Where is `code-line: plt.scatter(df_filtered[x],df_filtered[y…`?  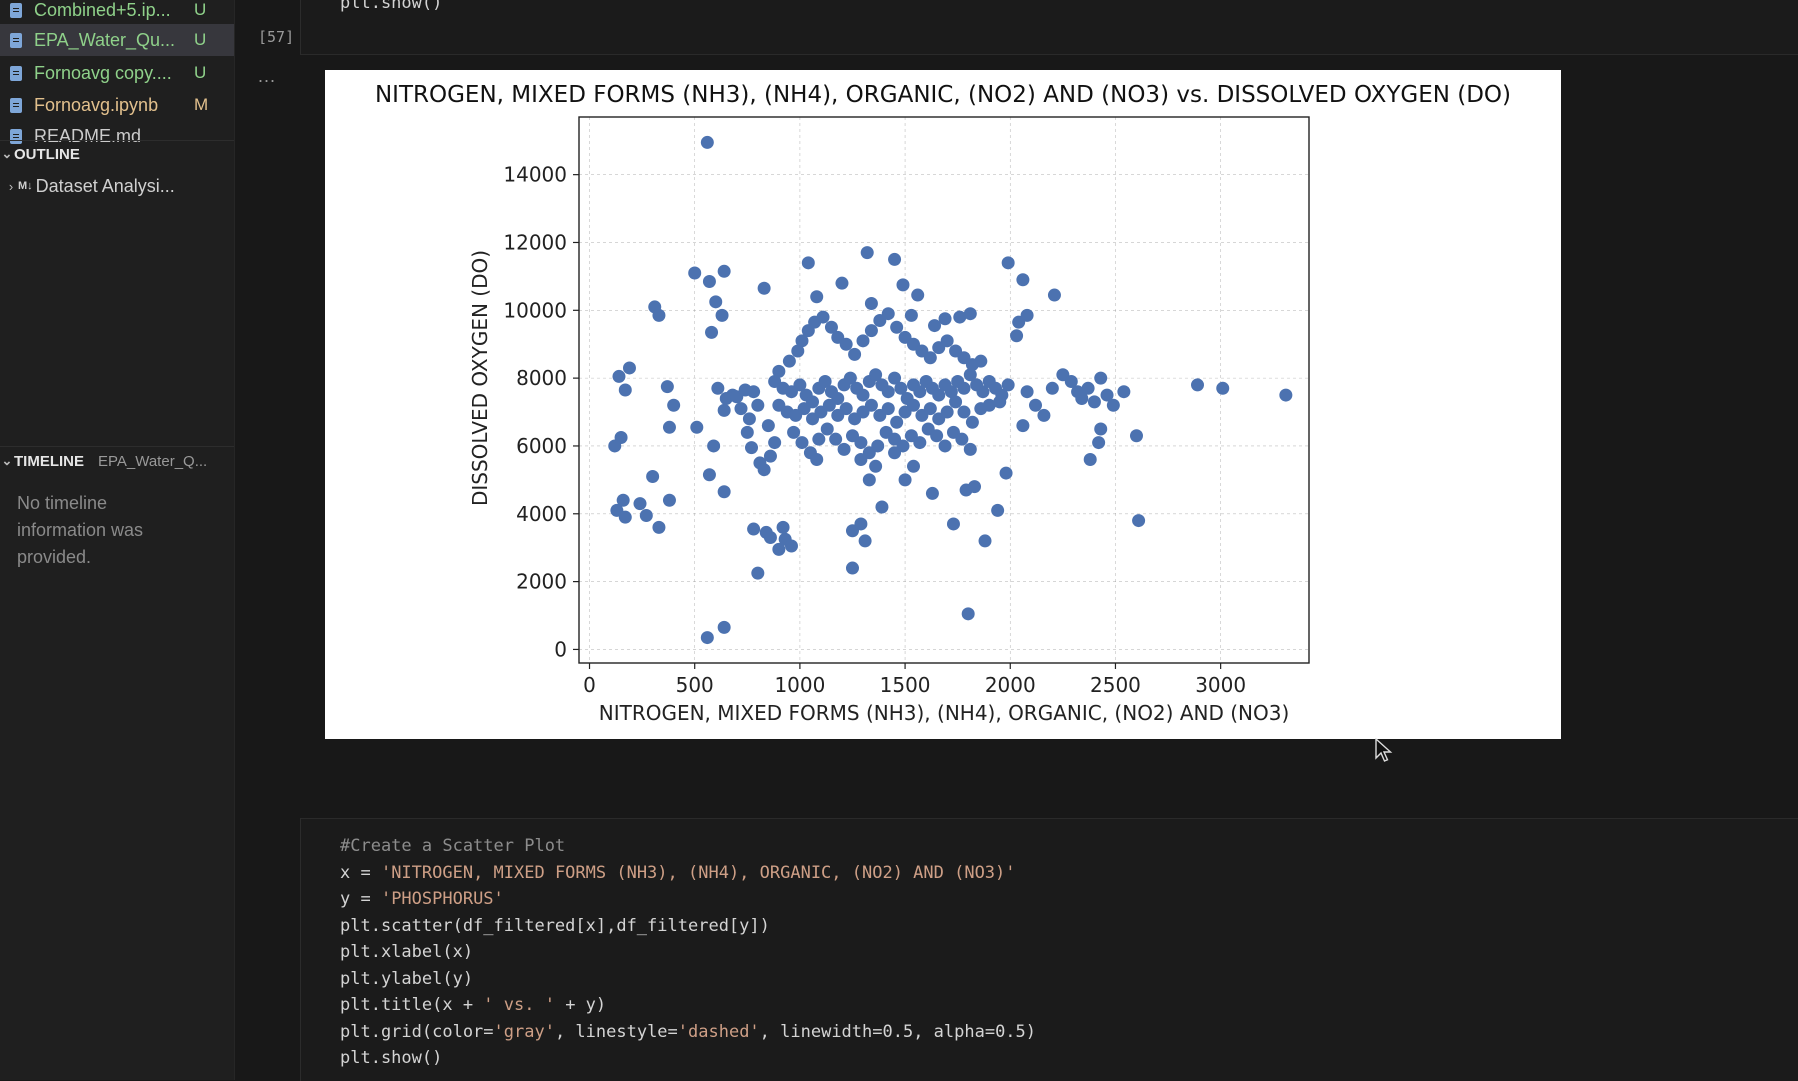
code-line: plt.scatter(df_filtered[x],df_filtered[y… is located at coordinates (688, 926).